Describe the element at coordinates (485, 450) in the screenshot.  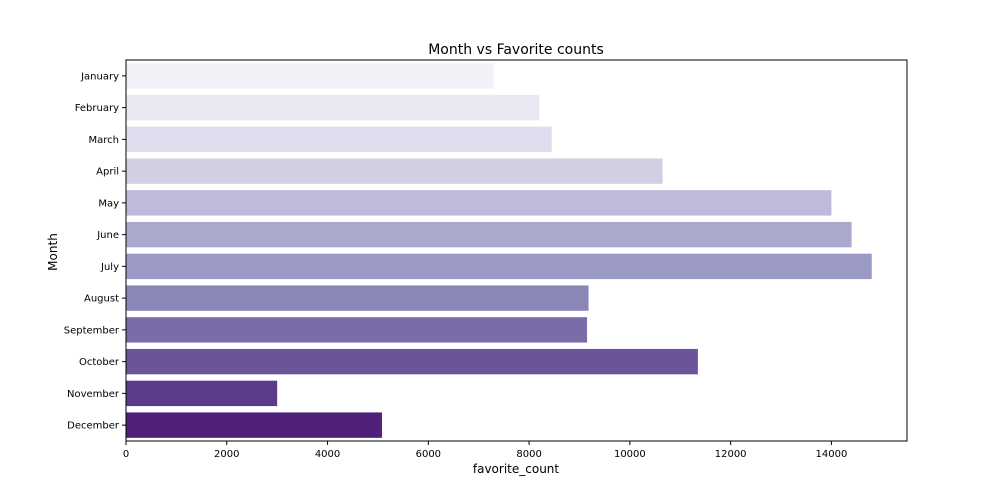
I see `x-axis-ticks: 0 2000 4000 6000 8000 10000 12000 14000` at that location.